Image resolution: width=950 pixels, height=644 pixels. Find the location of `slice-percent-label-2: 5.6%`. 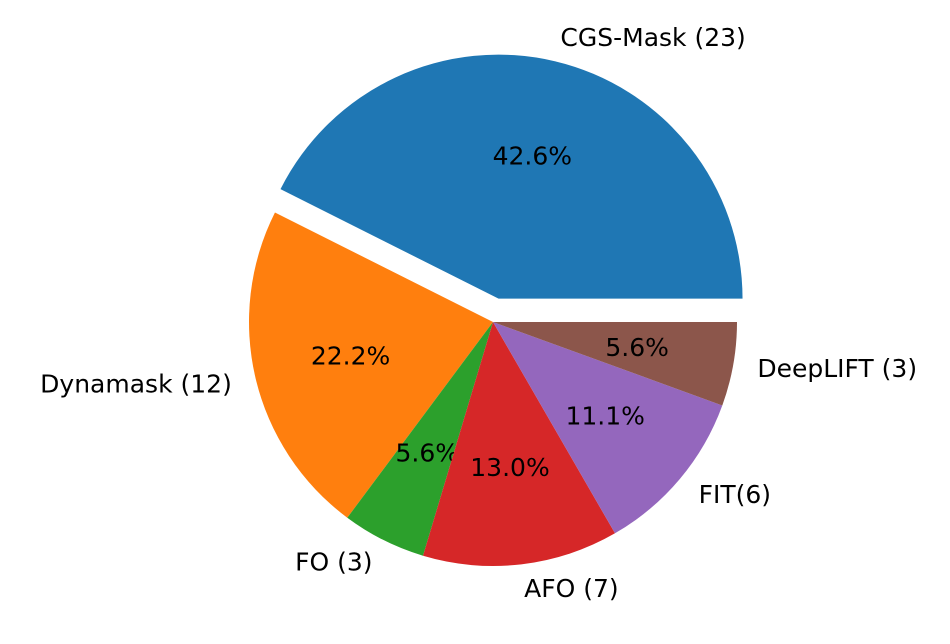

slice-percent-label-2: 5.6% is located at coordinates (428, 452).